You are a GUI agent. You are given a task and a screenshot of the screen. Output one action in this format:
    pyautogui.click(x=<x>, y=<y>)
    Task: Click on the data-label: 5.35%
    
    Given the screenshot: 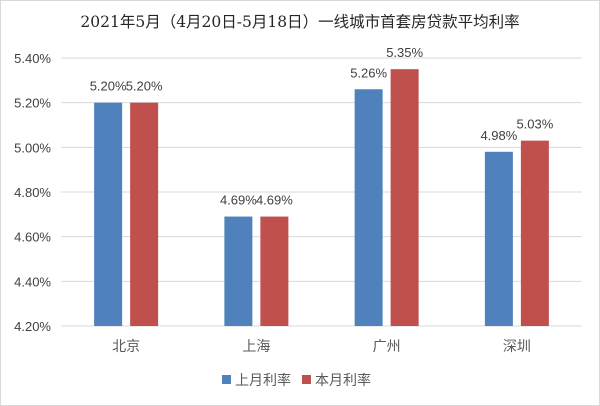 What is the action you would take?
    pyautogui.click(x=404, y=52)
    